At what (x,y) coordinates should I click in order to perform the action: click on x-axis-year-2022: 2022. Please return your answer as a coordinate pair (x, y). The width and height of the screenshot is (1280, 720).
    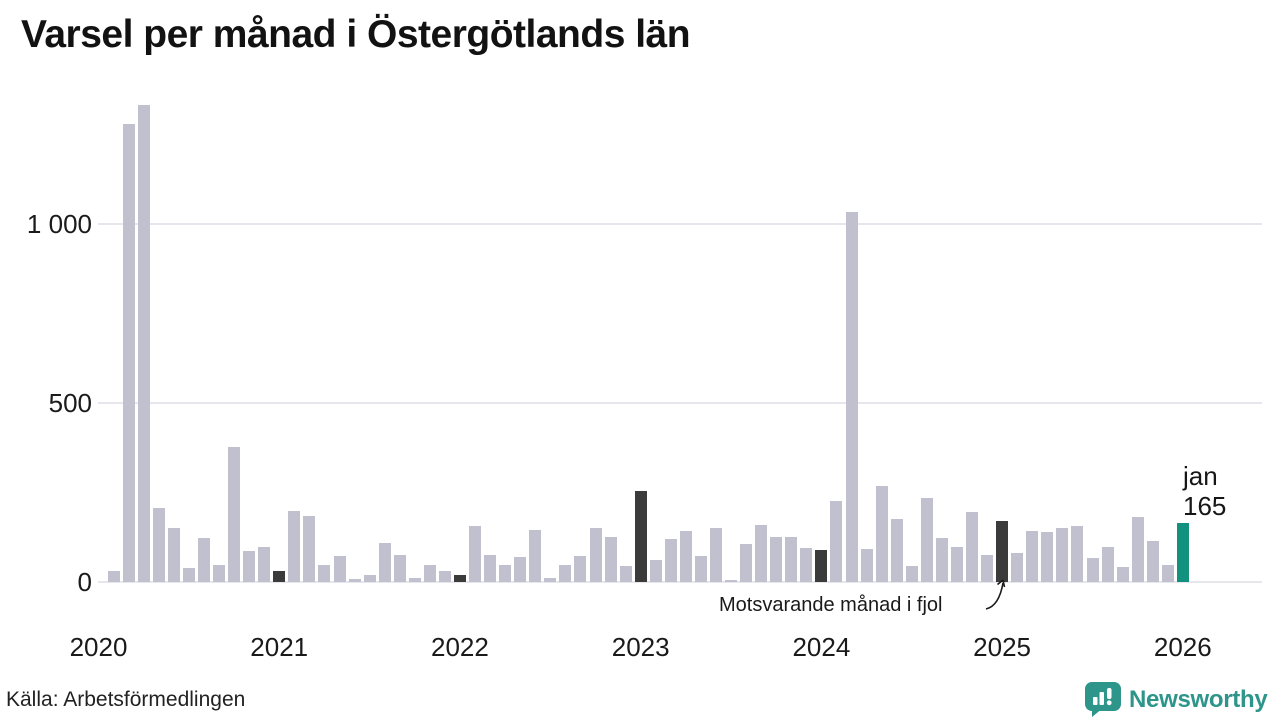
    Looking at the image, I should click on (460, 647).